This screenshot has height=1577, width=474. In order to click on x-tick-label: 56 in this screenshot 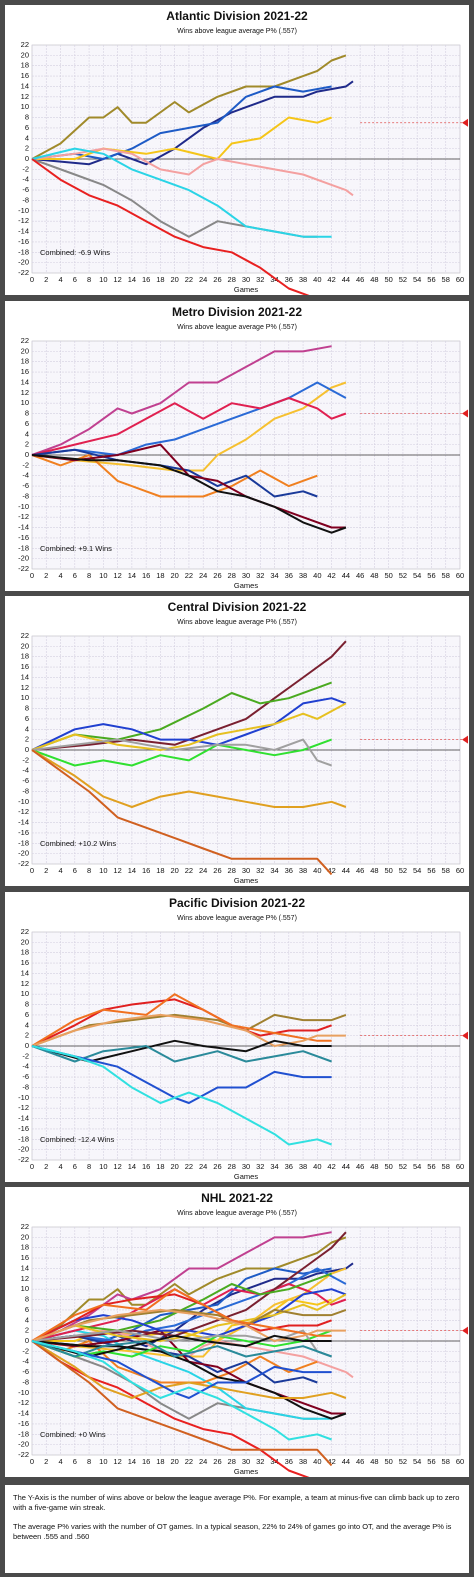, I will do `click(431, 870)`.